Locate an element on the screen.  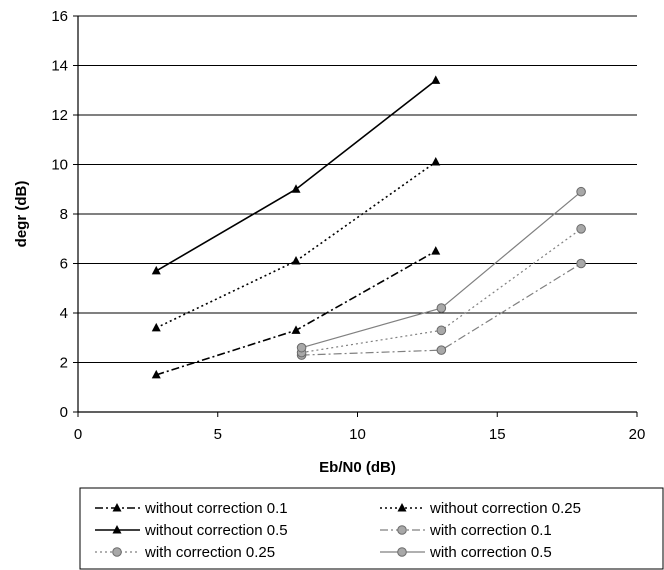
legend-label: without correction 0.5 is located at coordinates (216, 530).